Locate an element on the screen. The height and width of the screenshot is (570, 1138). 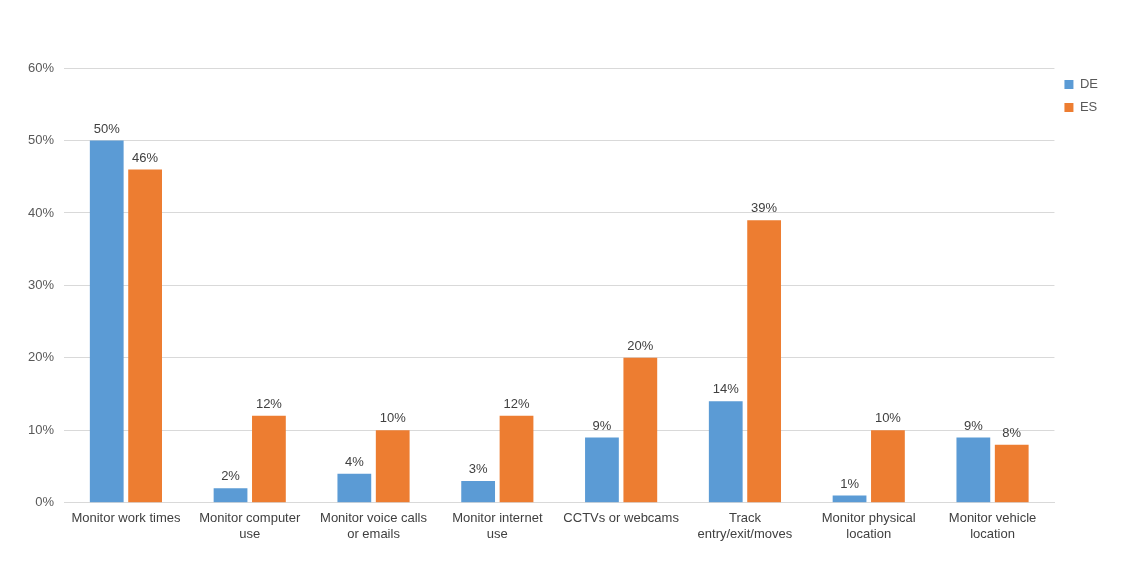
data-label: 20% is located at coordinates (640, 345).